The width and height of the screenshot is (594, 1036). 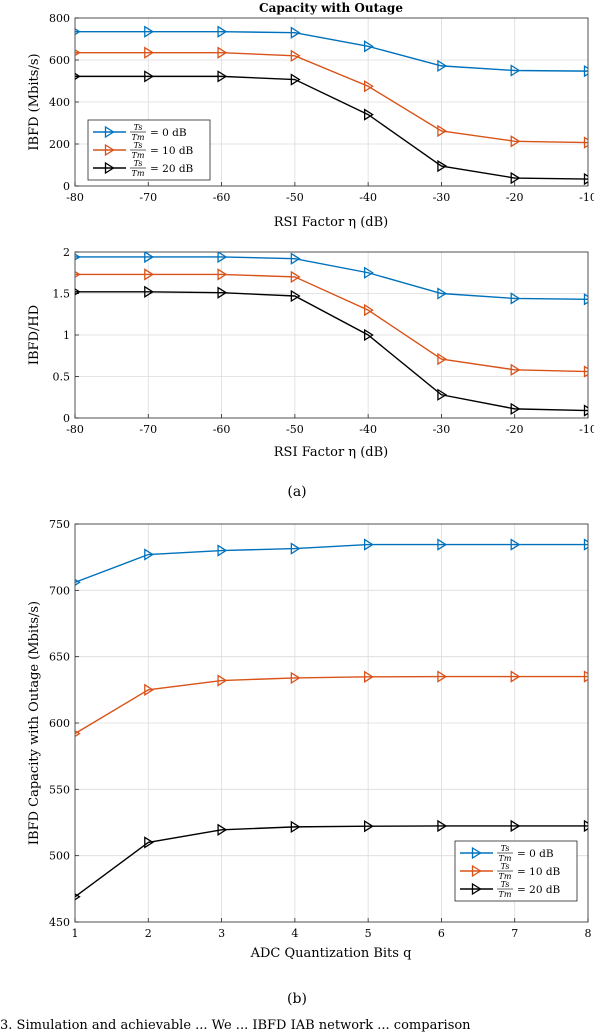 What do you see at coordinates (75, 933) in the screenshot?
I see `x-tick-label: 1` at bounding box center [75, 933].